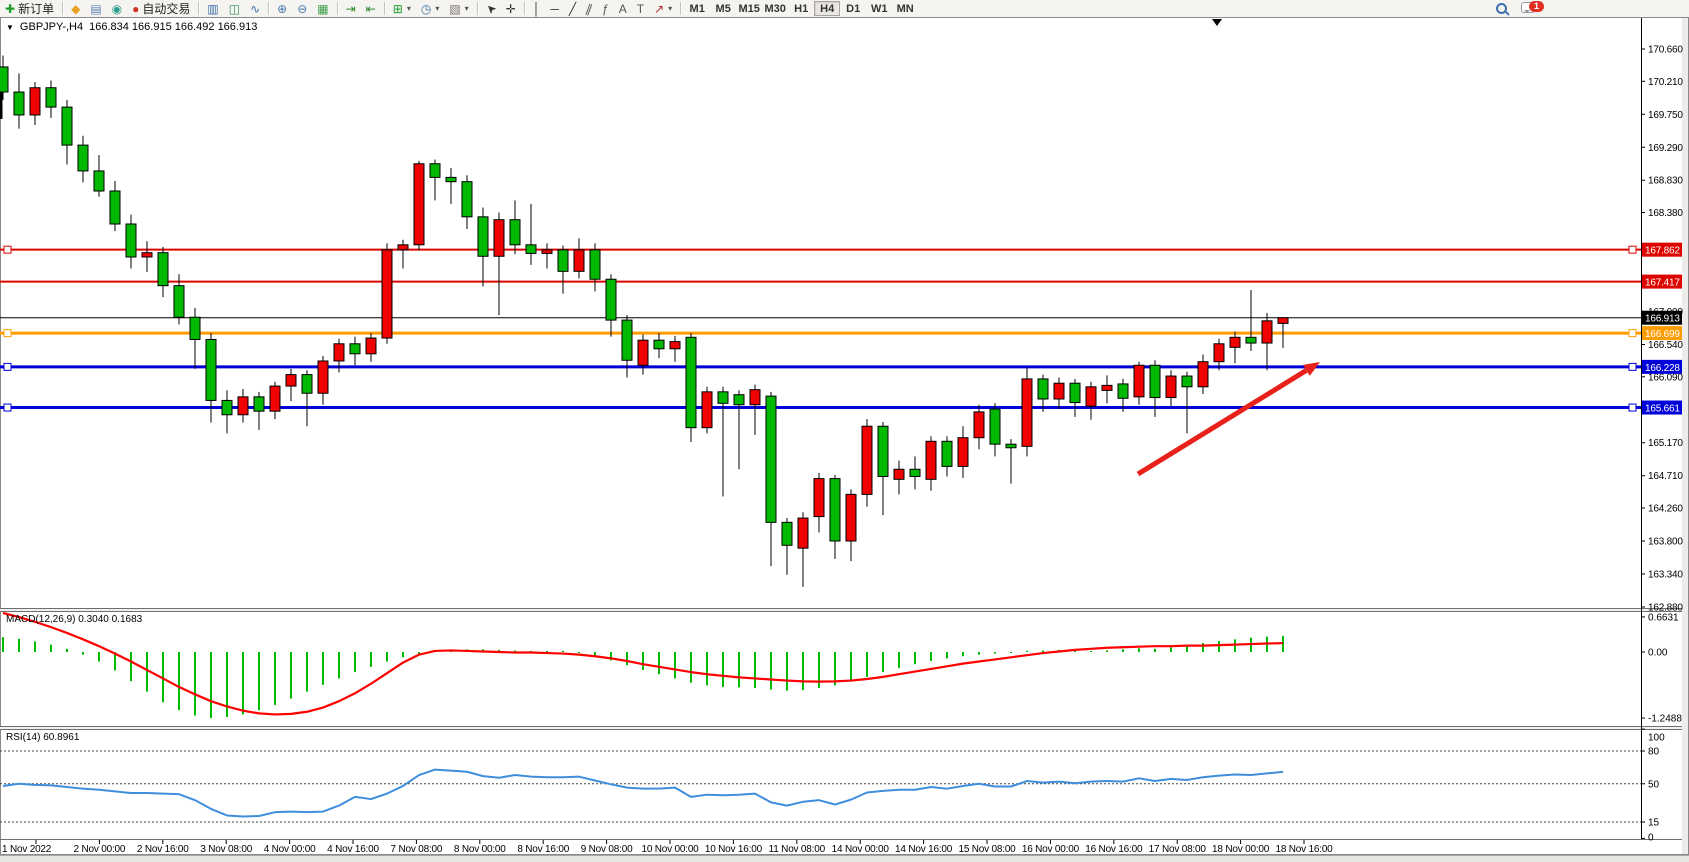  Describe the element at coordinates (841, 249) in the screenshot. I see `price-line-resistance-1: 167.862` at that location.